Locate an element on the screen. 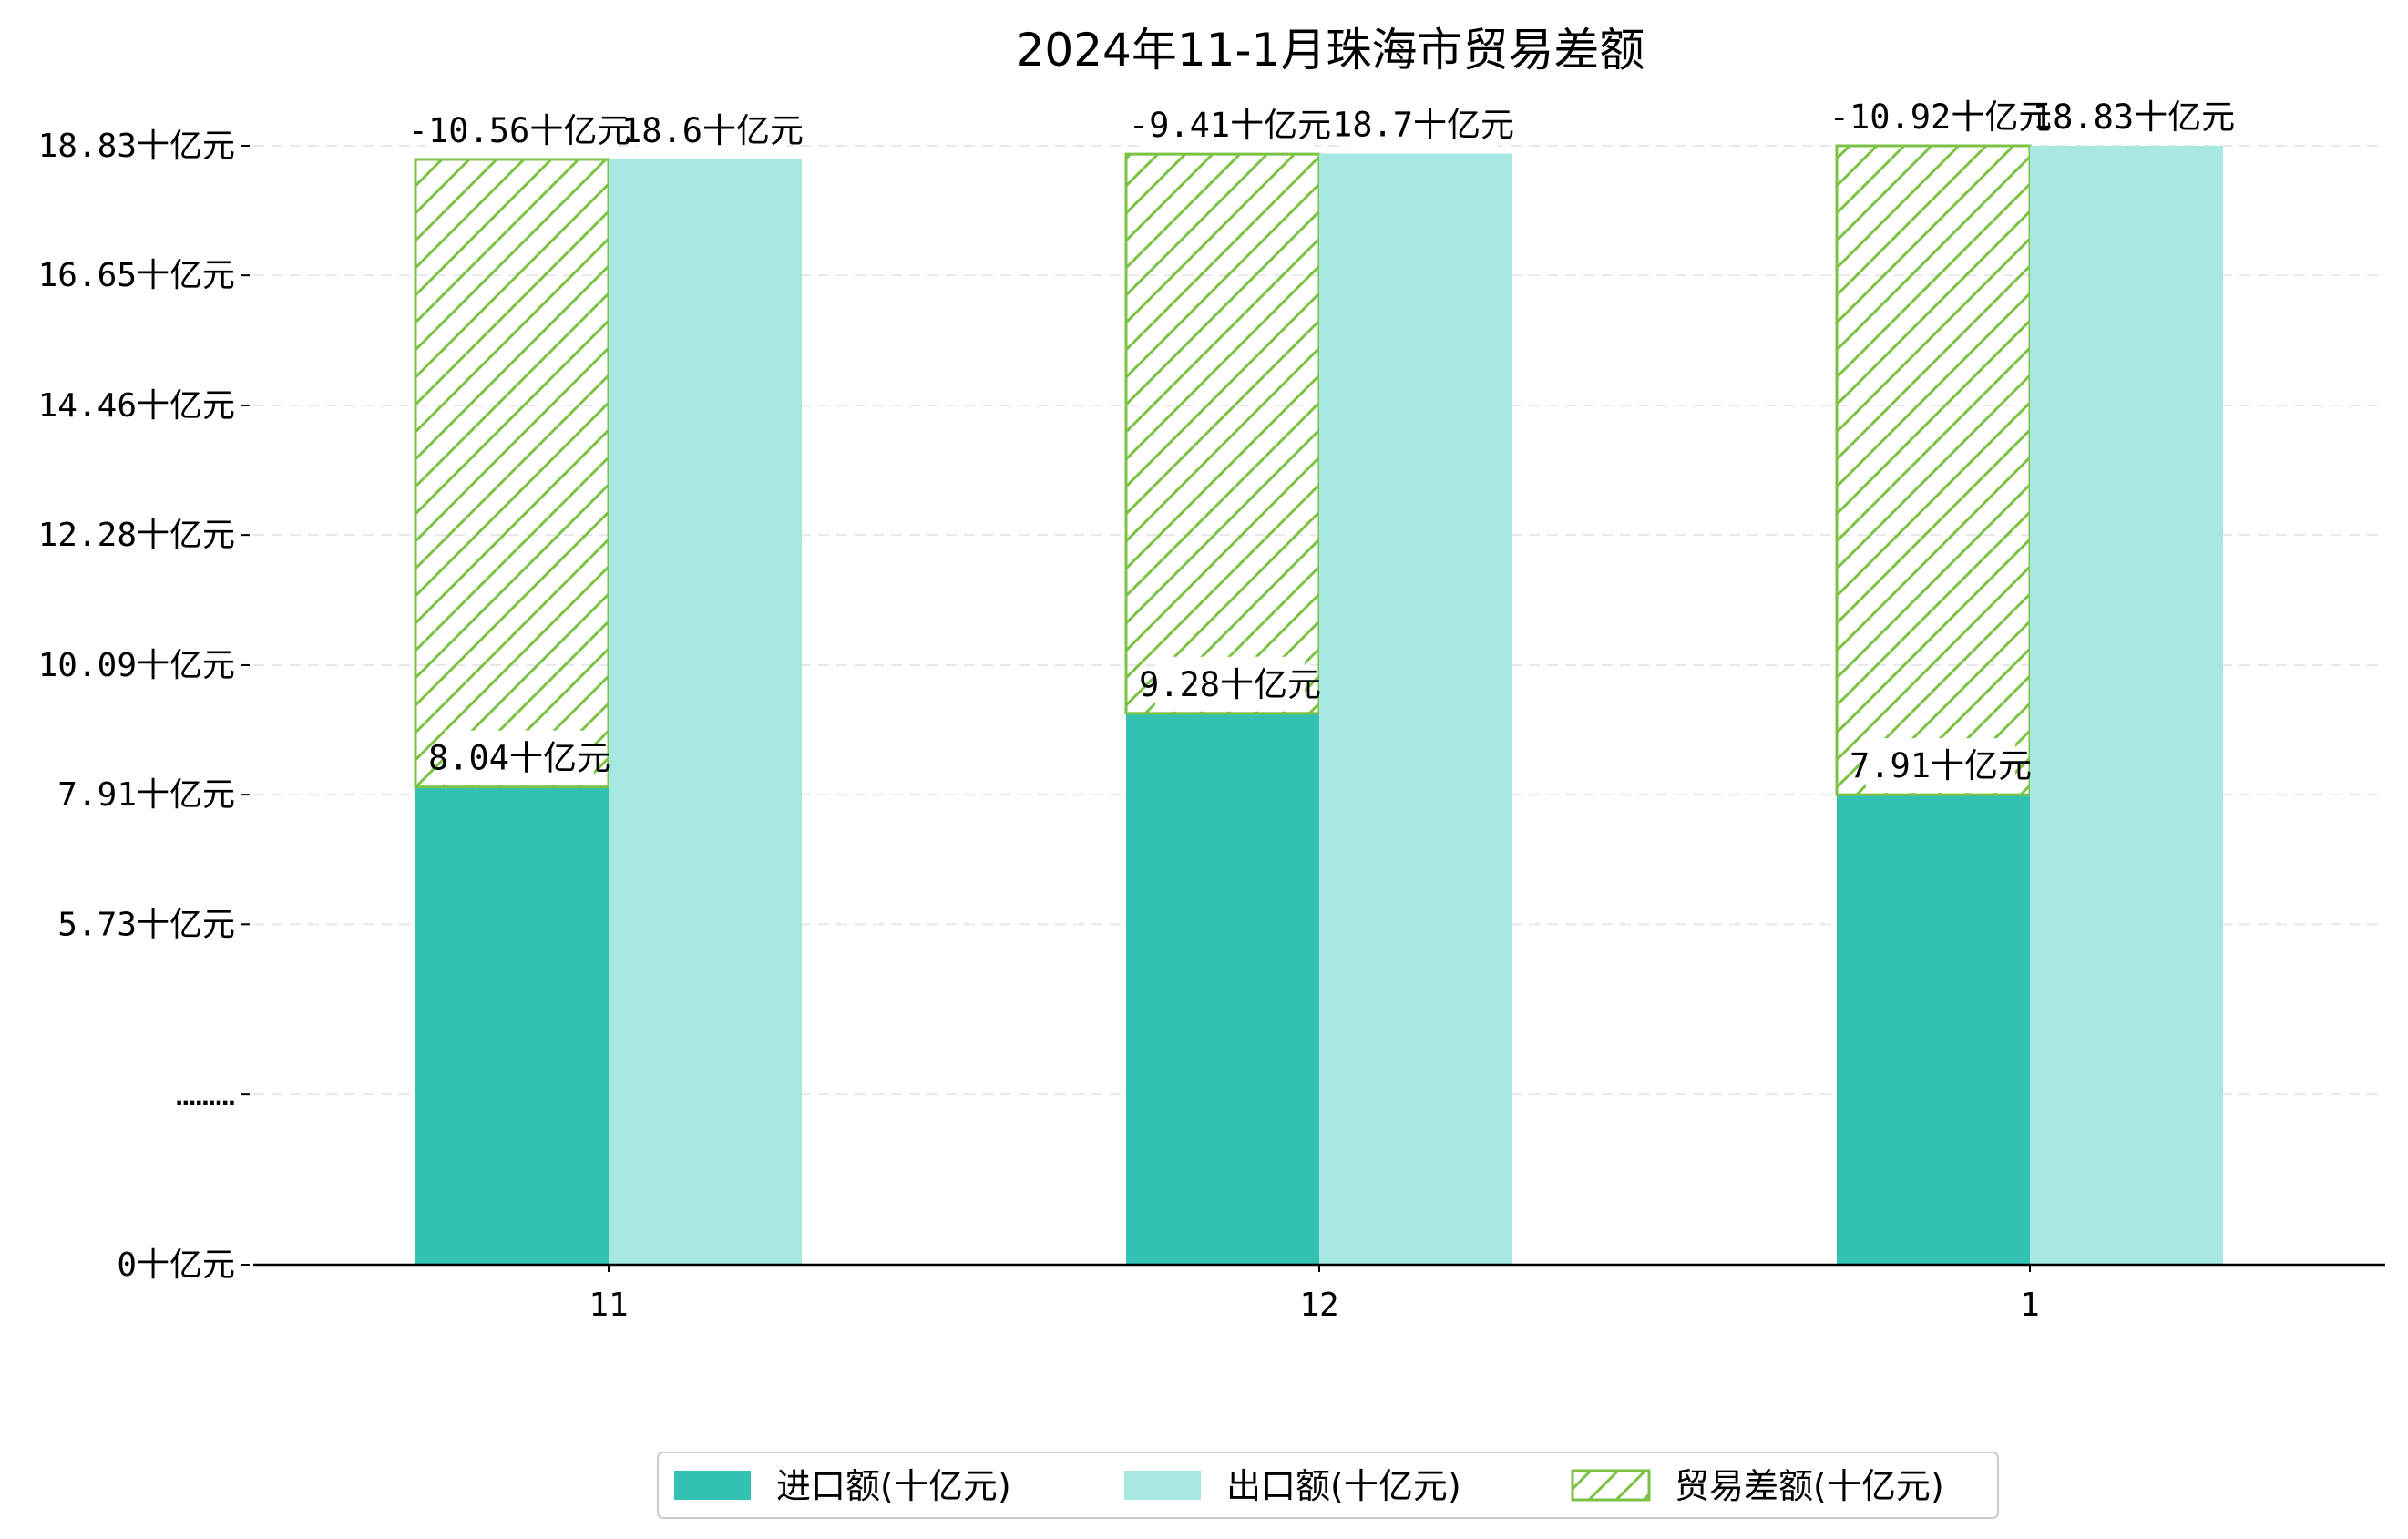  chart-title: 2024年11-1月珠海市贸易差额 is located at coordinates (1331, 51).